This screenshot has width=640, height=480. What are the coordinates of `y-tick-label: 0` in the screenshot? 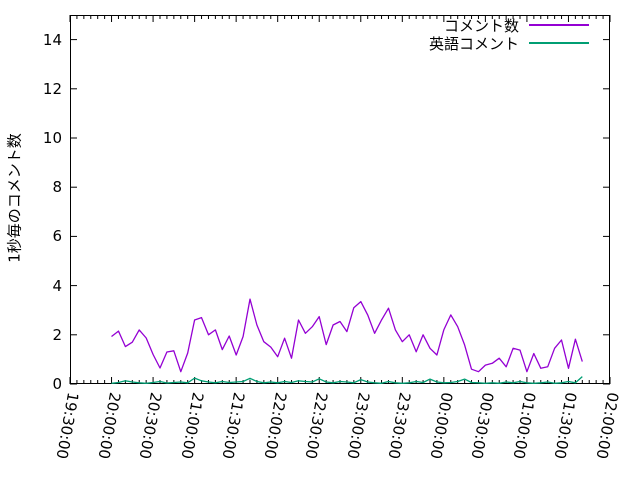 It's located at (57, 384).